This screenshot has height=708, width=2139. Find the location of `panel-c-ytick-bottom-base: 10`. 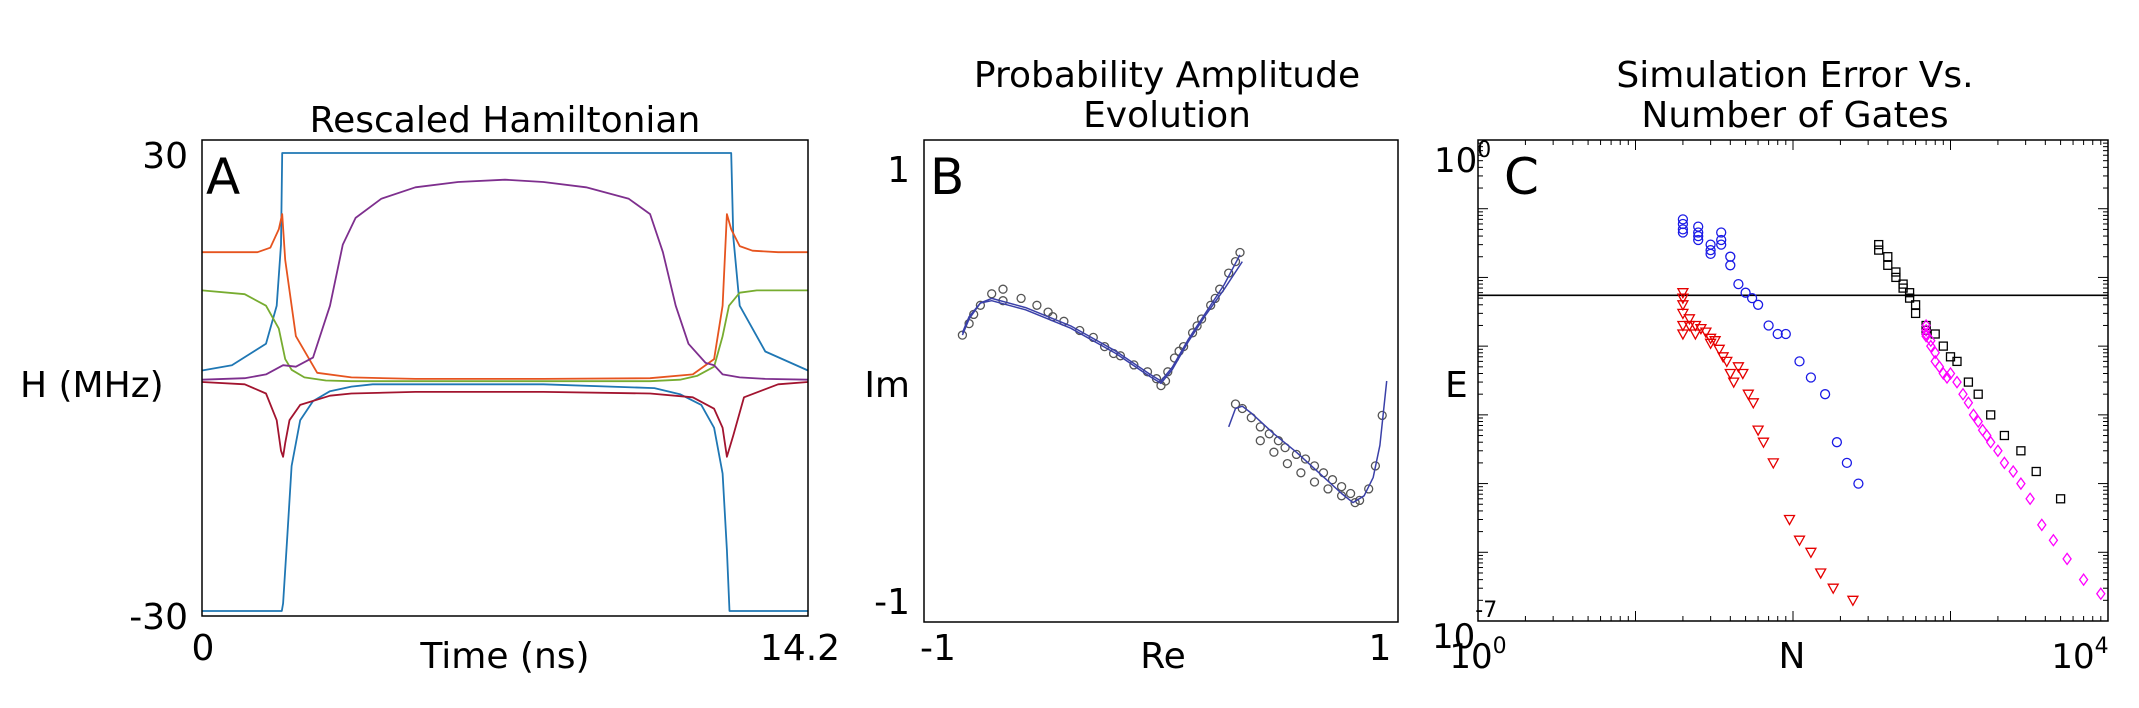

panel-c-ytick-bottom-base: 10 is located at coordinates (1453, 637).